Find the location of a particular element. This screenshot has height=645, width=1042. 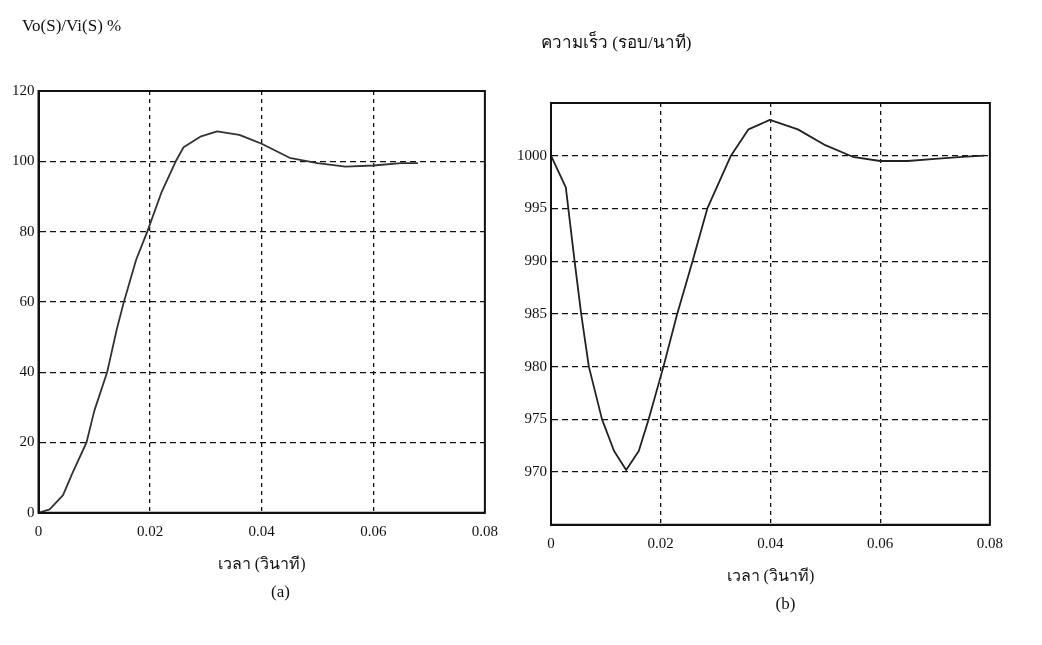

y-tick-label: 80 is located at coordinates (27, 230).